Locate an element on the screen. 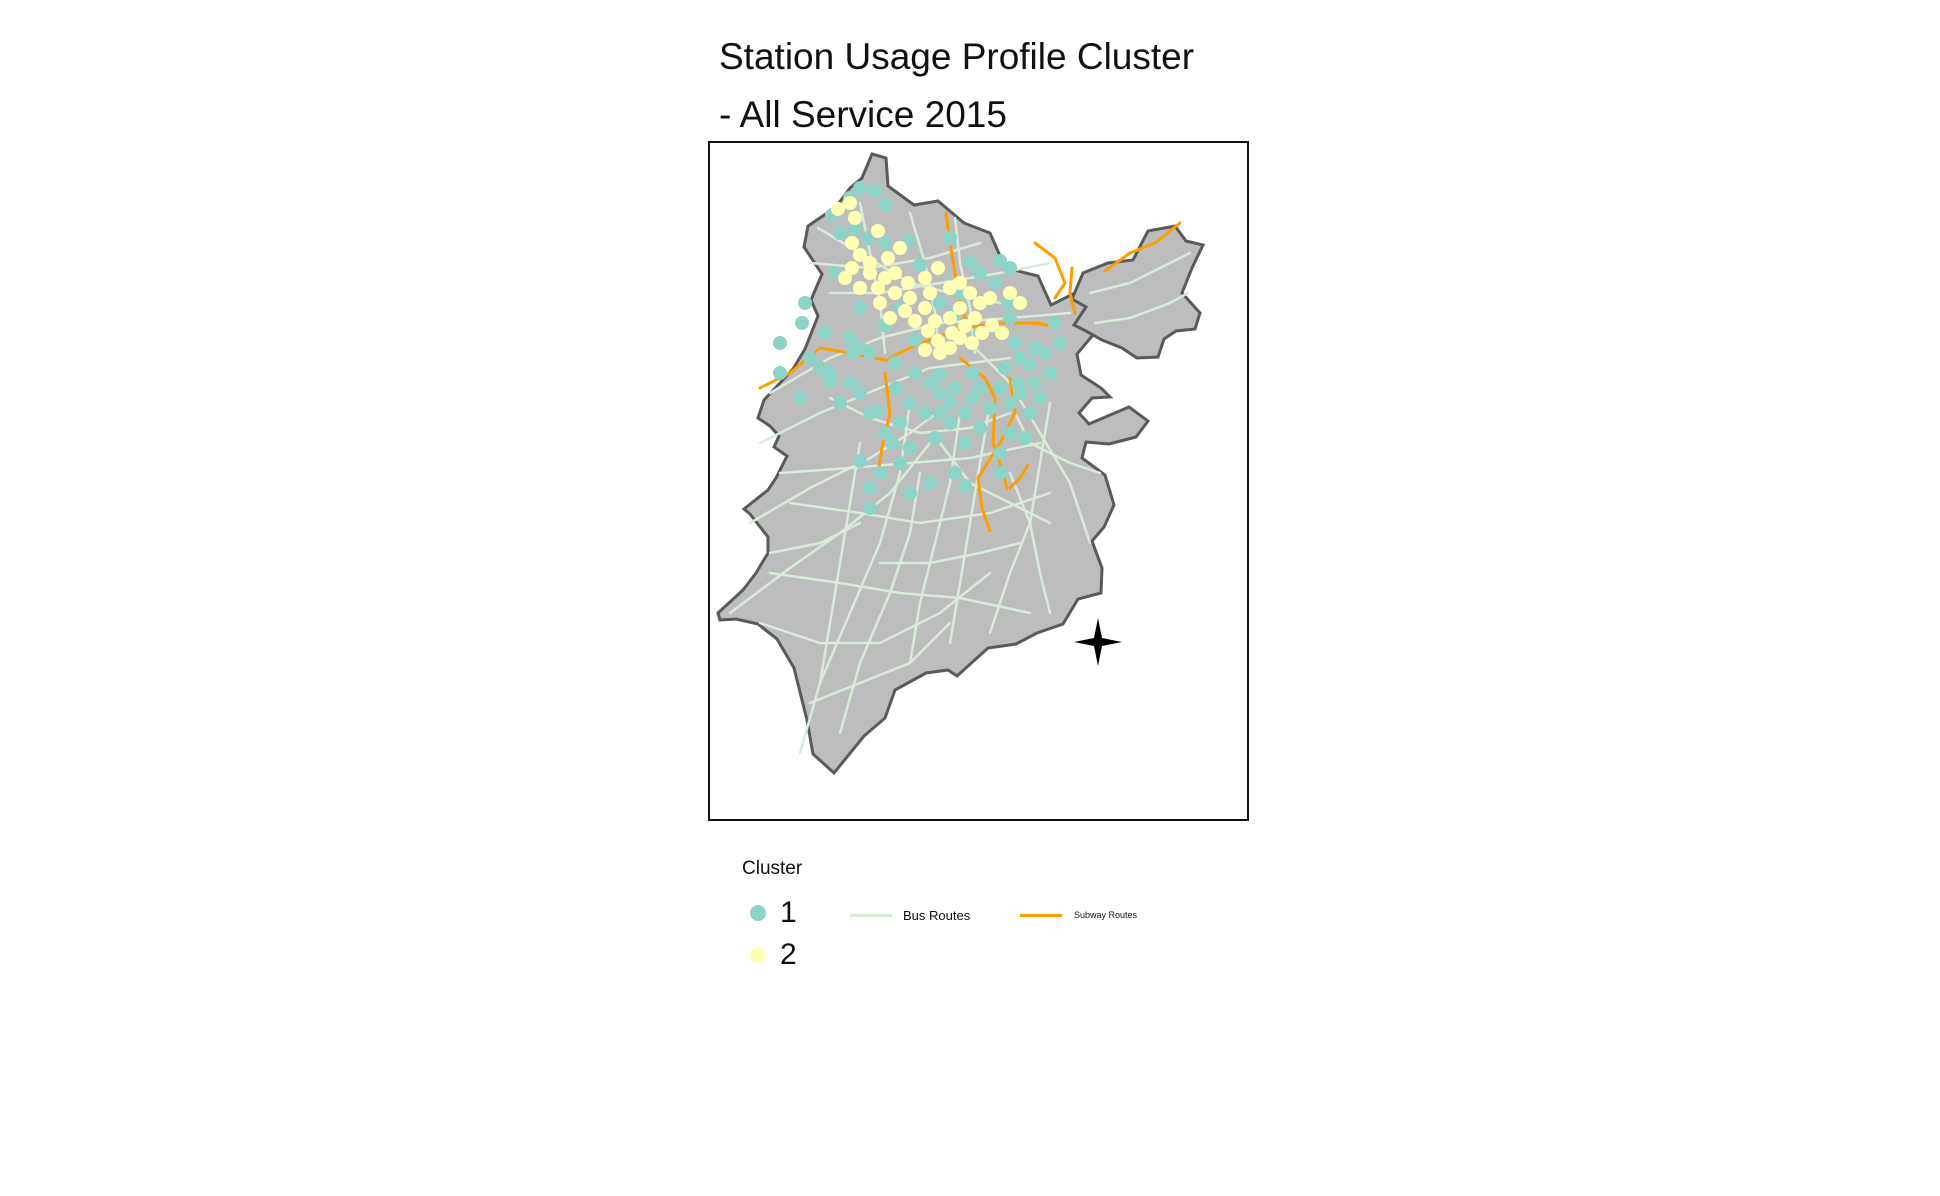 This screenshot has width=1940, height=1196. east-boston-land is located at coordinates (1138, 292).